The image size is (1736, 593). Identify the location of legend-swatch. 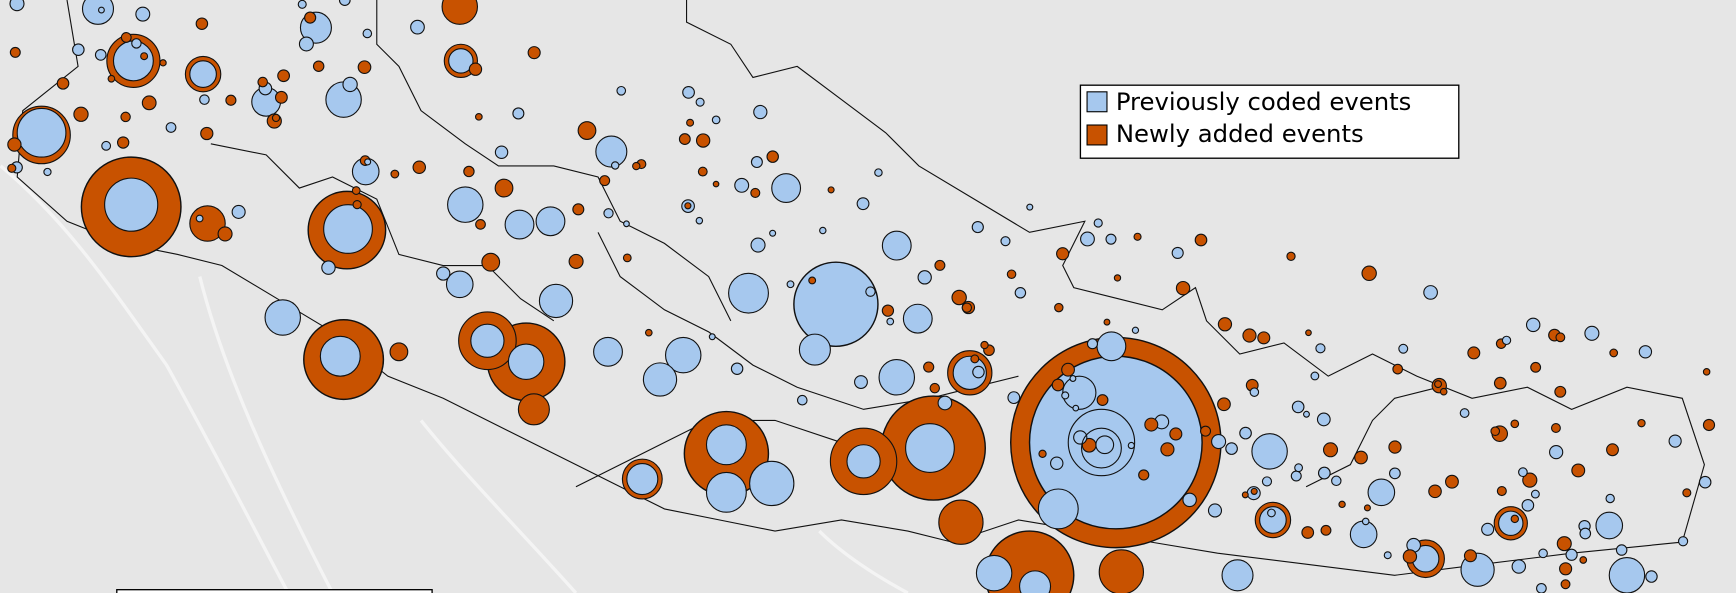
(1097, 135).